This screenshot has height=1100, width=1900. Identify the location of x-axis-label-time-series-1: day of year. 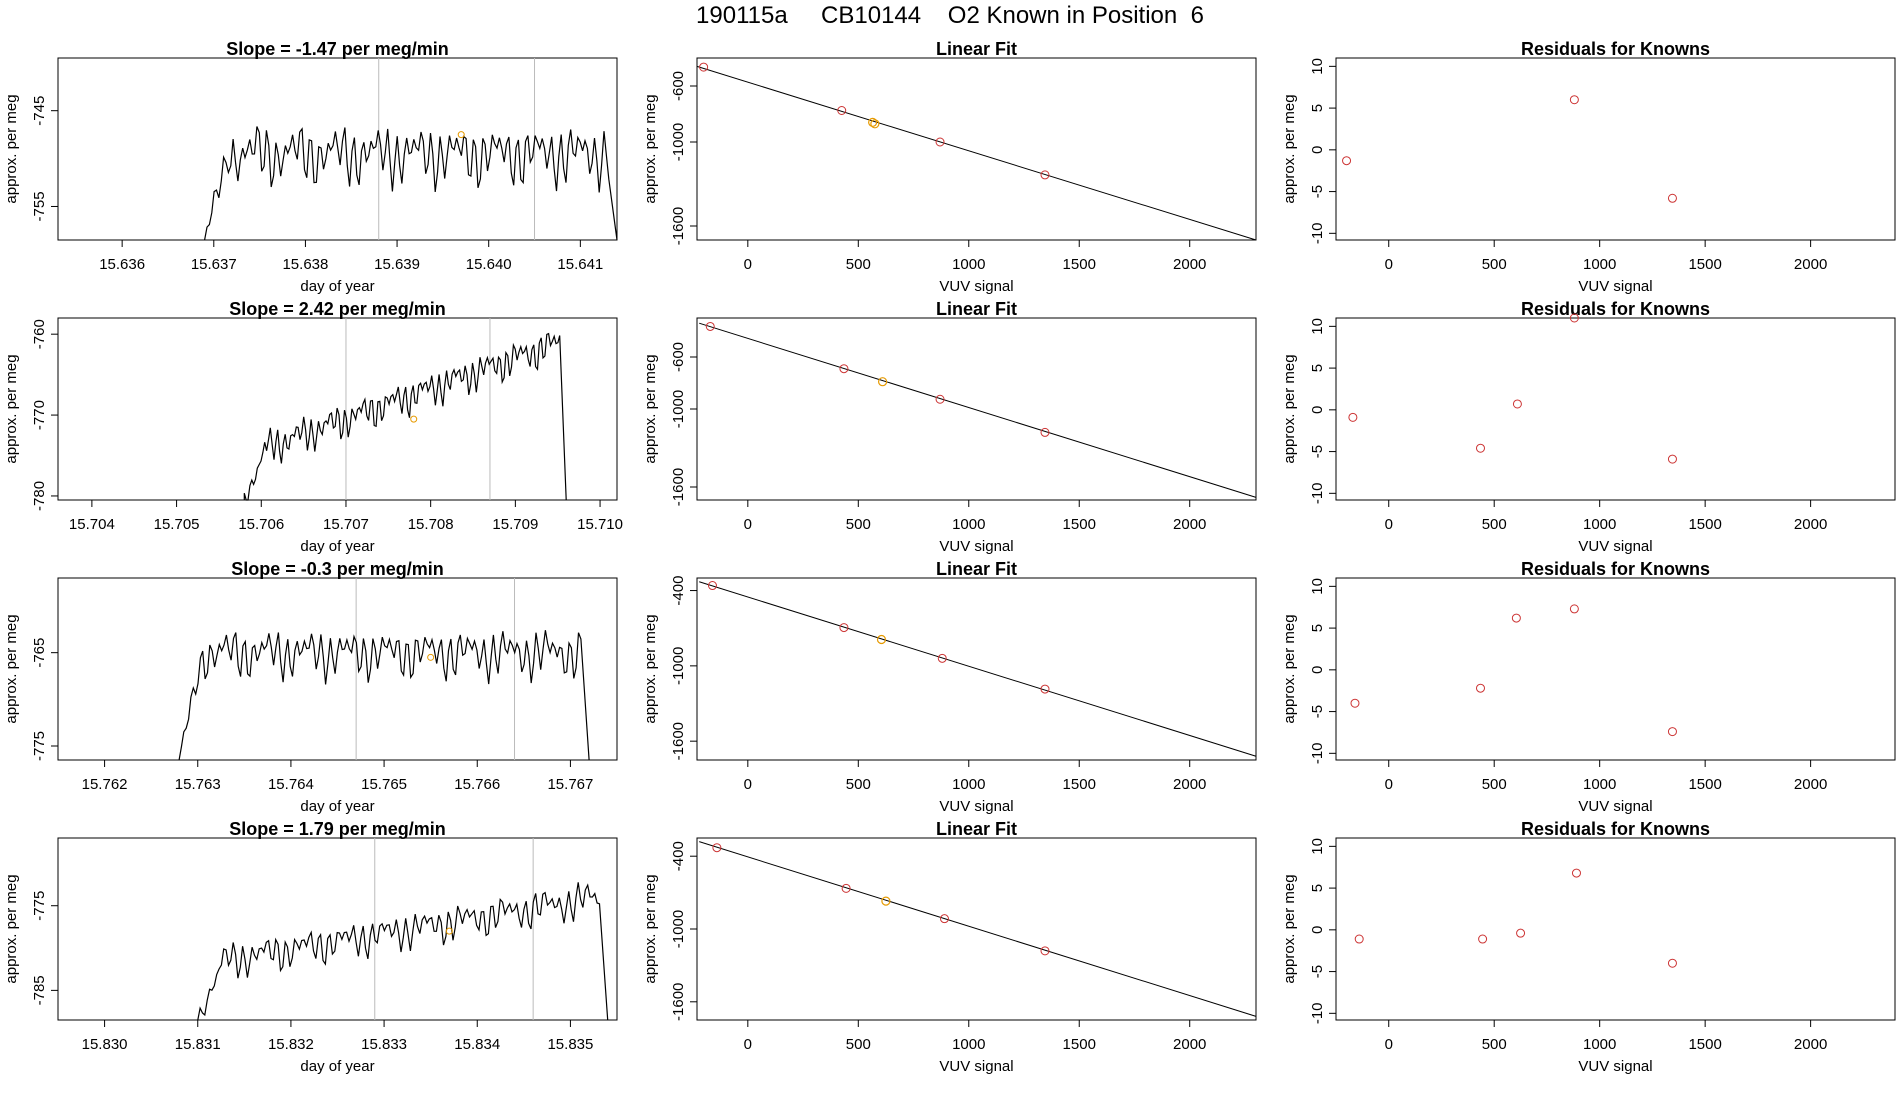
(337, 286).